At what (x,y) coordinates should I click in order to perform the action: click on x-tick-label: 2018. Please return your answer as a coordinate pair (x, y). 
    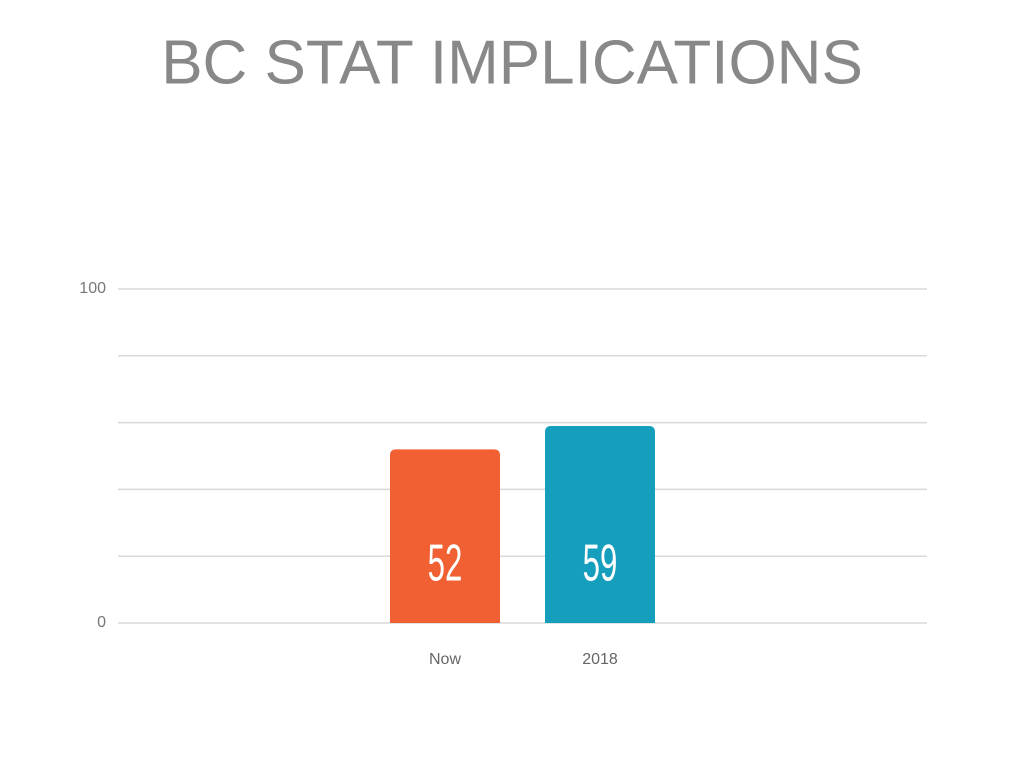
    Looking at the image, I should click on (600, 659).